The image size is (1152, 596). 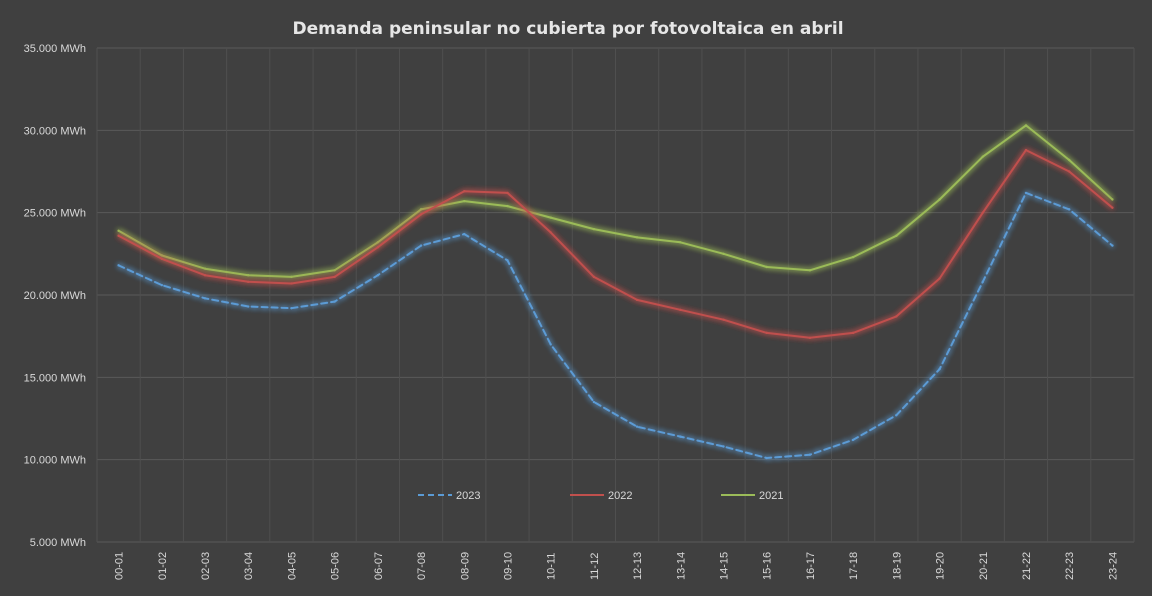 What do you see at coordinates (1113, 566) in the screenshot?
I see `x-tick-label: 23-24` at bounding box center [1113, 566].